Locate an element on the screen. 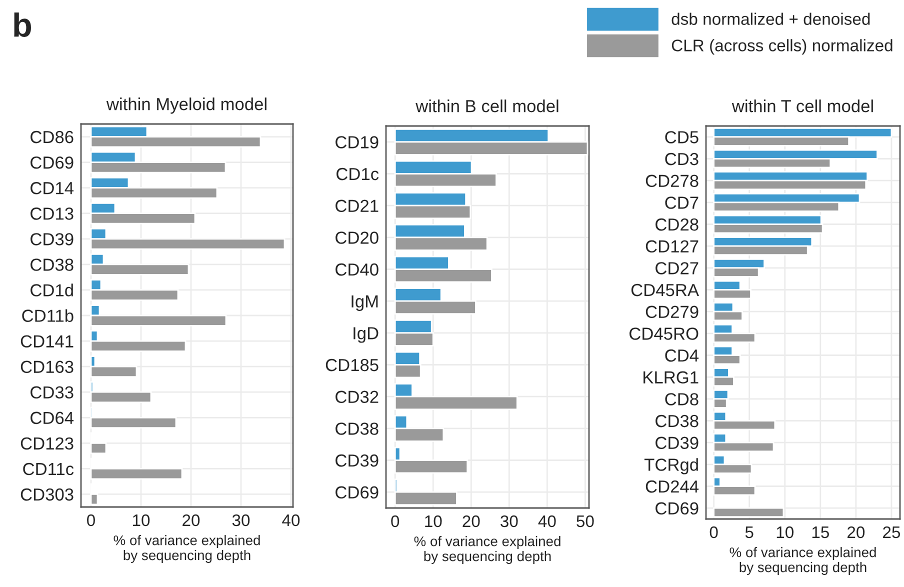  y-tick-label: CD21 is located at coordinates (357, 206).